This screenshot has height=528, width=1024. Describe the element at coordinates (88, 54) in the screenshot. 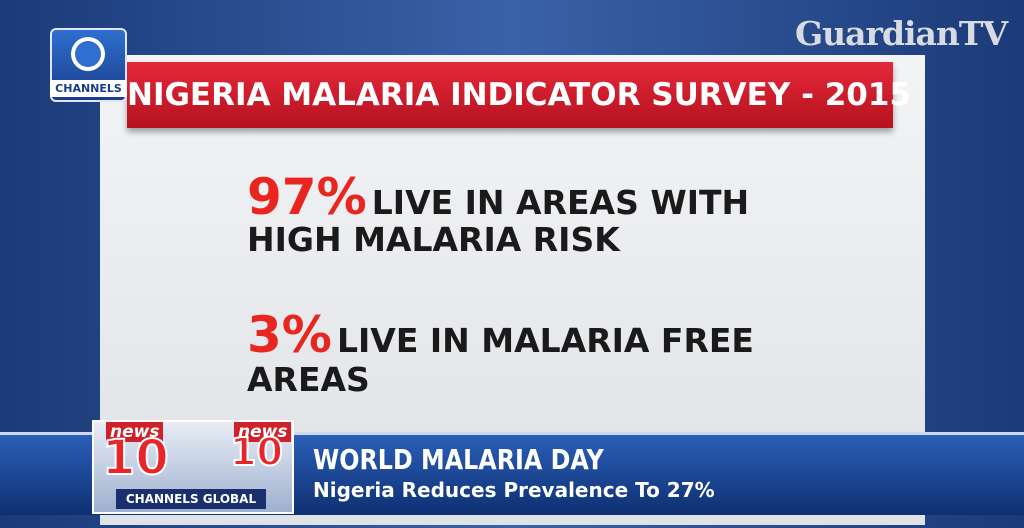

I see `logo-globe` at that location.